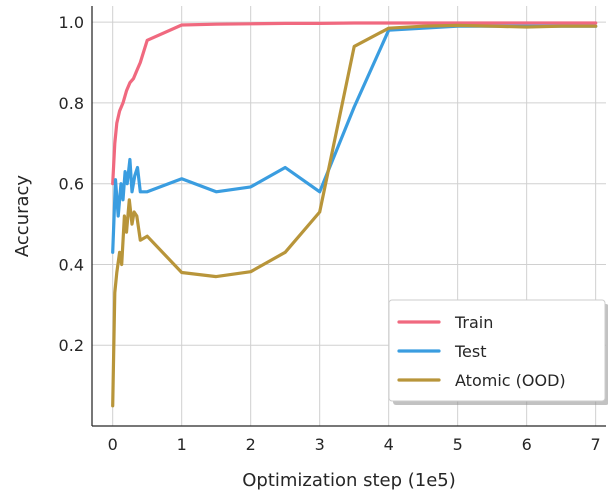 The image size is (608, 497). Describe the element at coordinates (182, 444) in the screenshot. I see `x-tick-label: 1` at that location.